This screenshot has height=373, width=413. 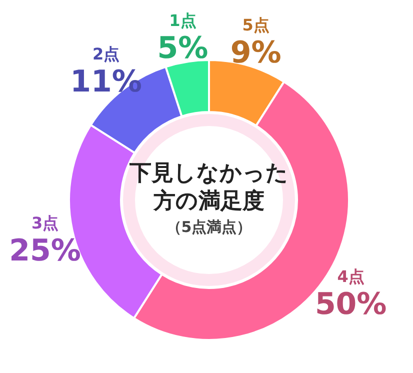 What do you see at coordinates (256, 25) in the screenshot?
I see `slice-label: 5点` at bounding box center [256, 25].